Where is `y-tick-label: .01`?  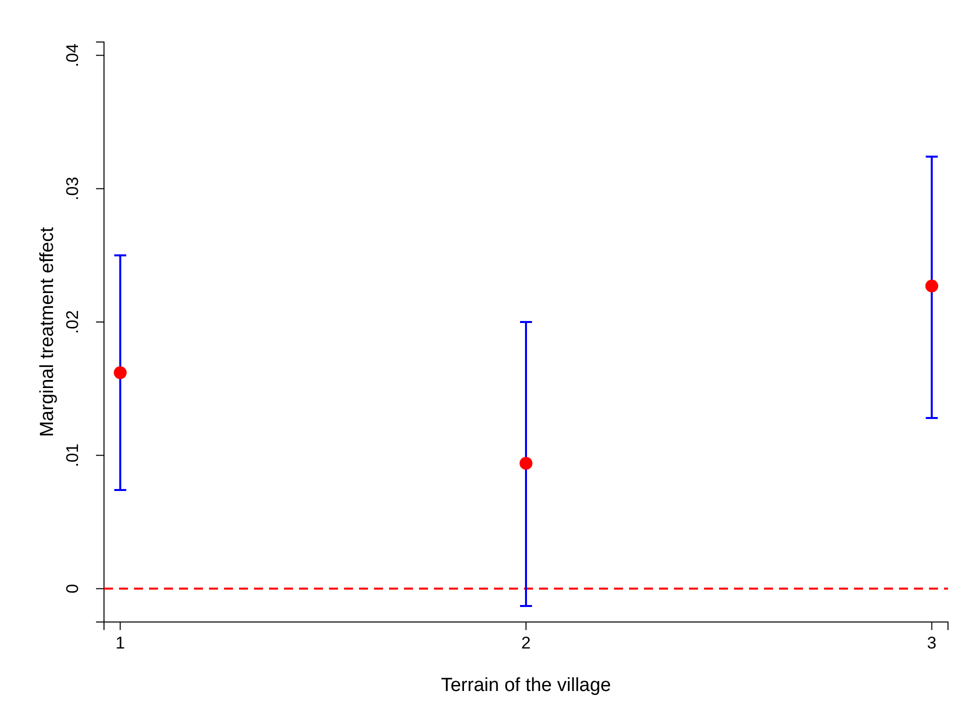
y-tick-label: .01 is located at coordinates (72, 456).